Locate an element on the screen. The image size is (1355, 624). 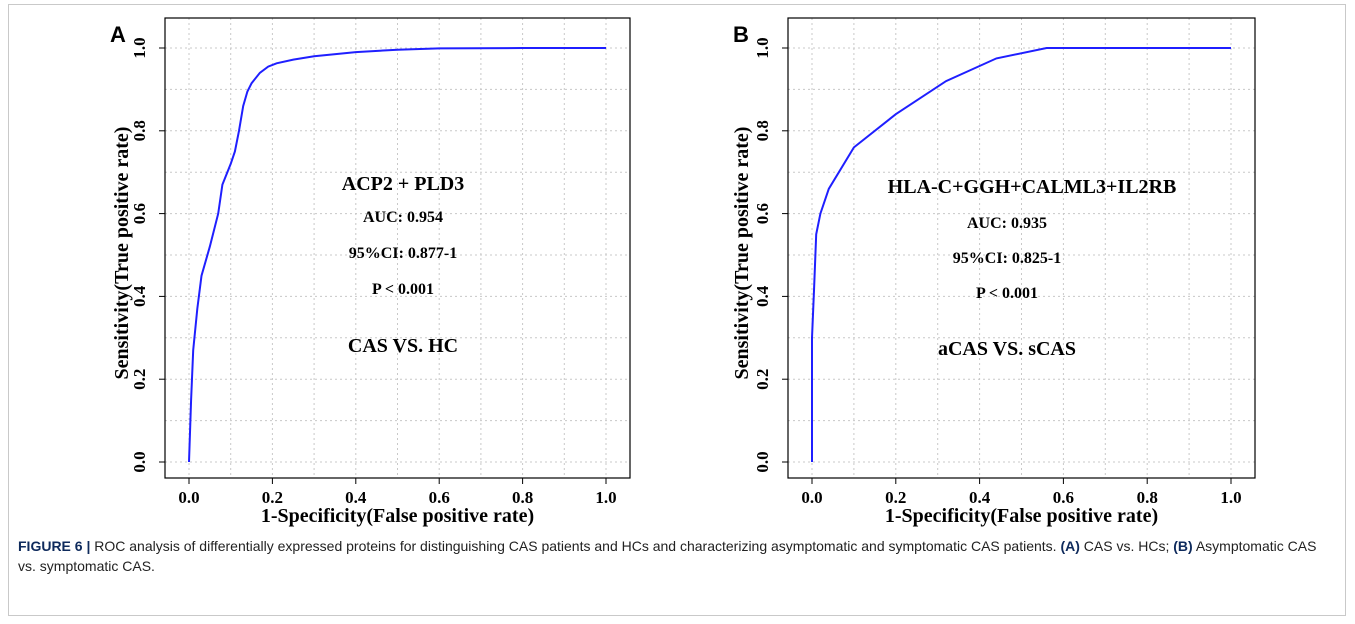
caption-a-tag: (A) is located at coordinates (1070, 546).